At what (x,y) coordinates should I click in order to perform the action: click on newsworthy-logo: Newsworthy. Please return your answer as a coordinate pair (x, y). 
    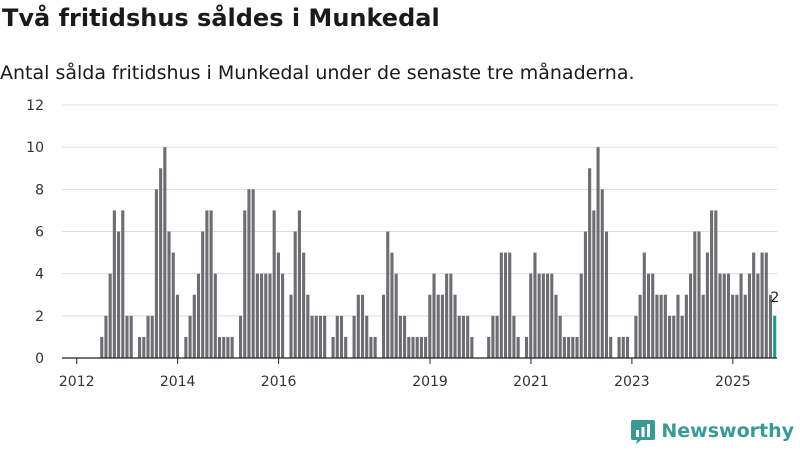
    Looking at the image, I should click on (712, 431).